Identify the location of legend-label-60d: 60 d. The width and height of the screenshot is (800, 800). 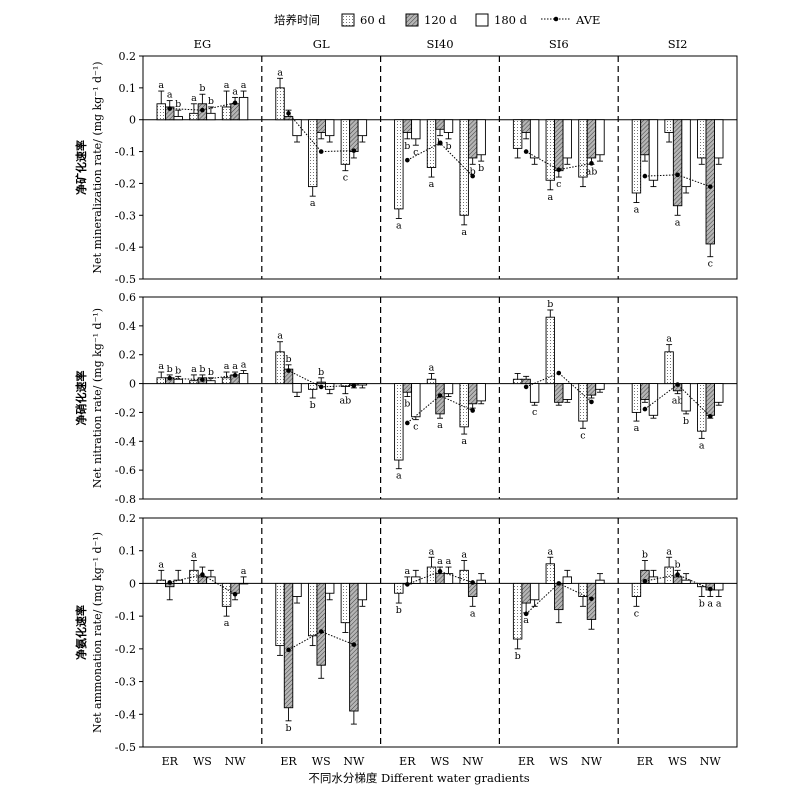
(373, 20).